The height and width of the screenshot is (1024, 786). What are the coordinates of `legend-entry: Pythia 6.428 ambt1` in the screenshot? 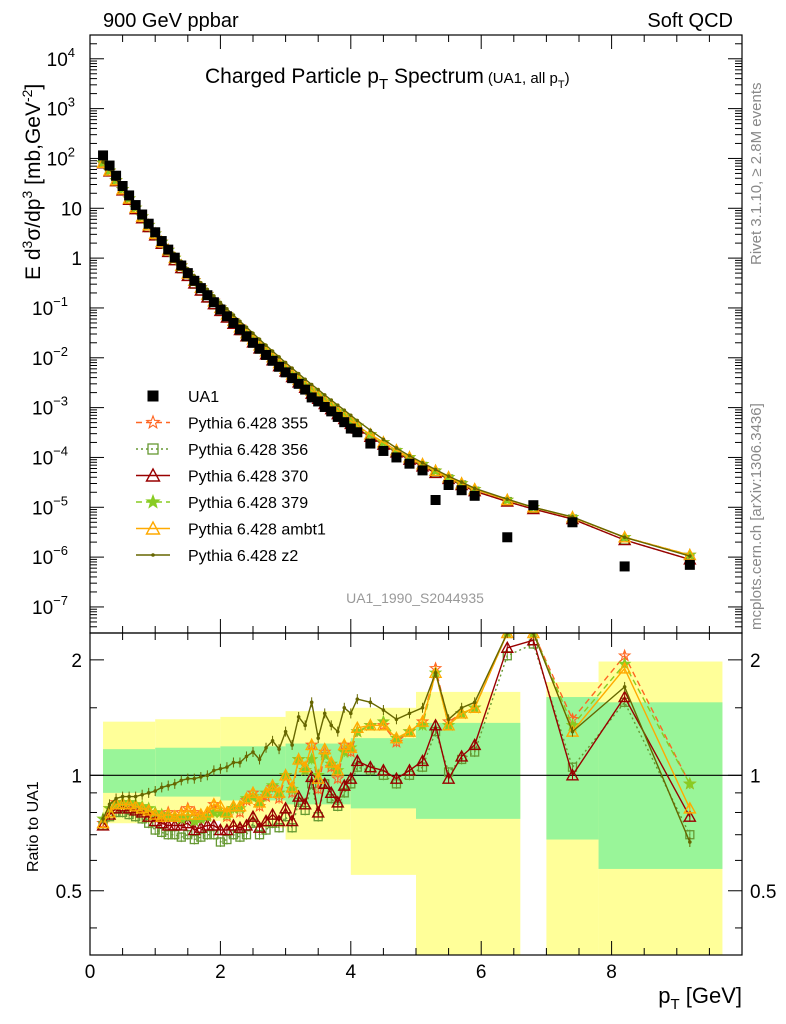 It's located at (231, 529).